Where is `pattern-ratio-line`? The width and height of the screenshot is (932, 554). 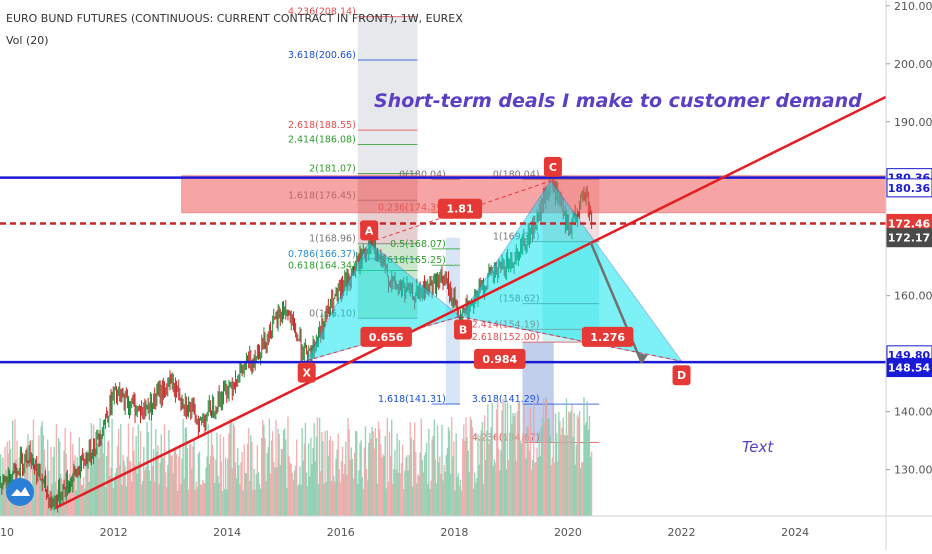
pattern-ratio-line is located at coordinates (460, 211).